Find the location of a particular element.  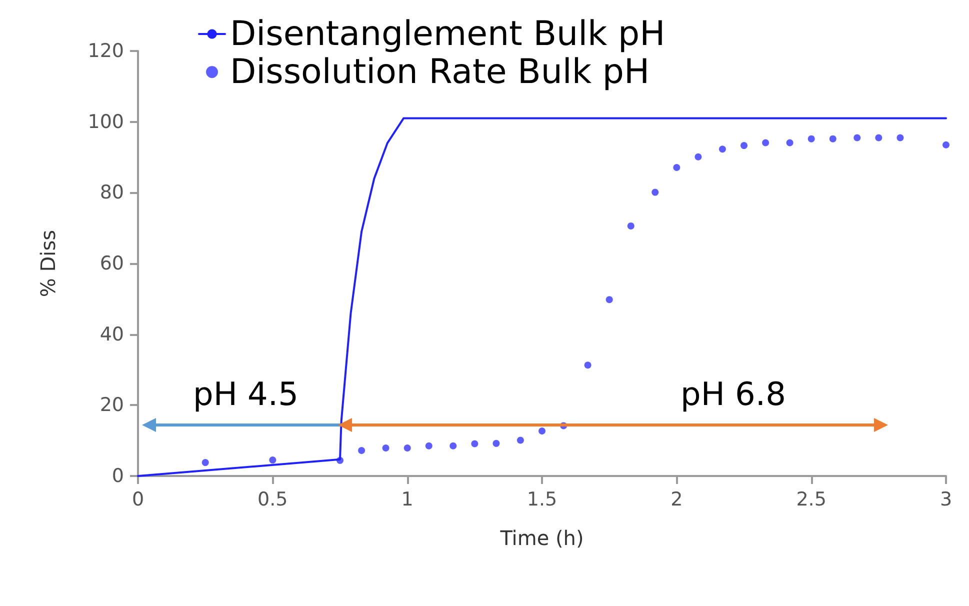

annotation: pH 4.5 is located at coordinates (245, 394).